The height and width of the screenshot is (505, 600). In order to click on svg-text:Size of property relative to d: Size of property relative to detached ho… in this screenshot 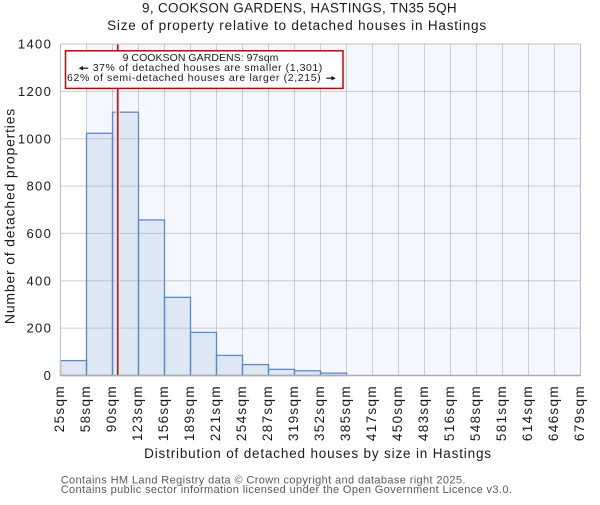, I will do `click(297, 25)`.